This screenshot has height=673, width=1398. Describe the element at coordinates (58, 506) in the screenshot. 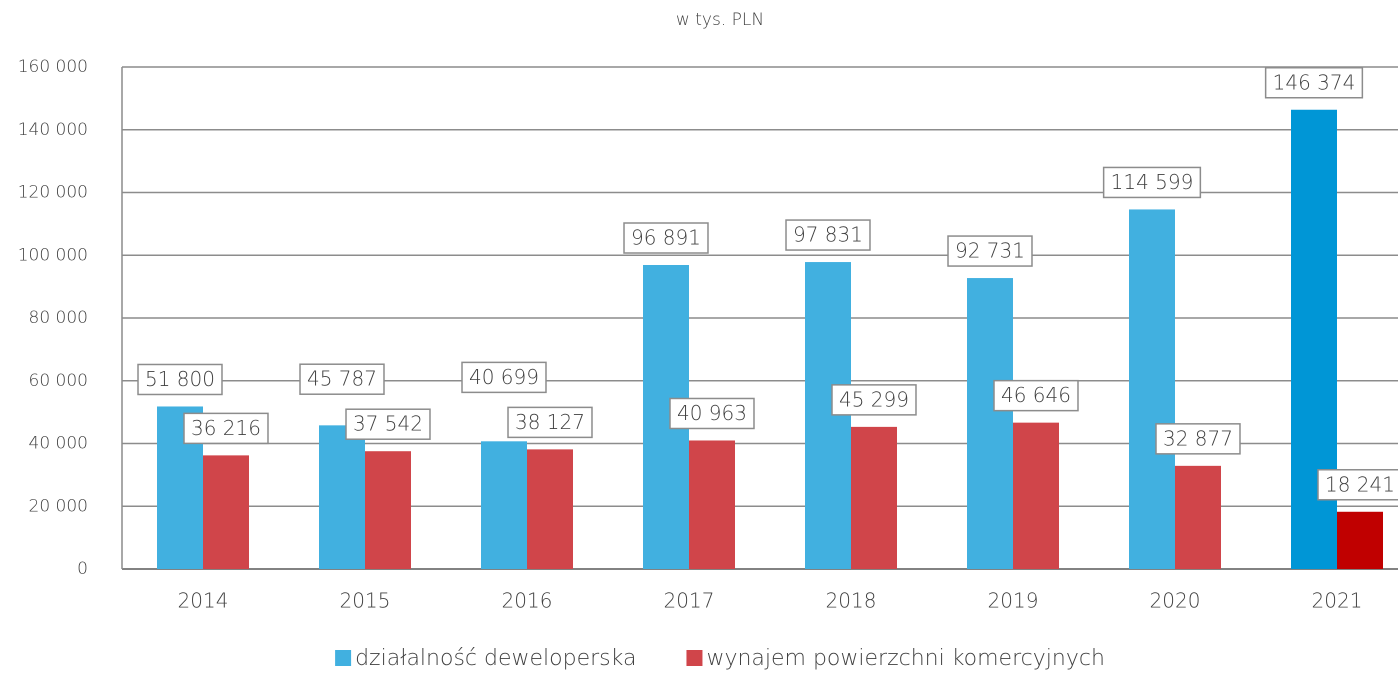

I see `y-tick-label: 20 000` at that location.